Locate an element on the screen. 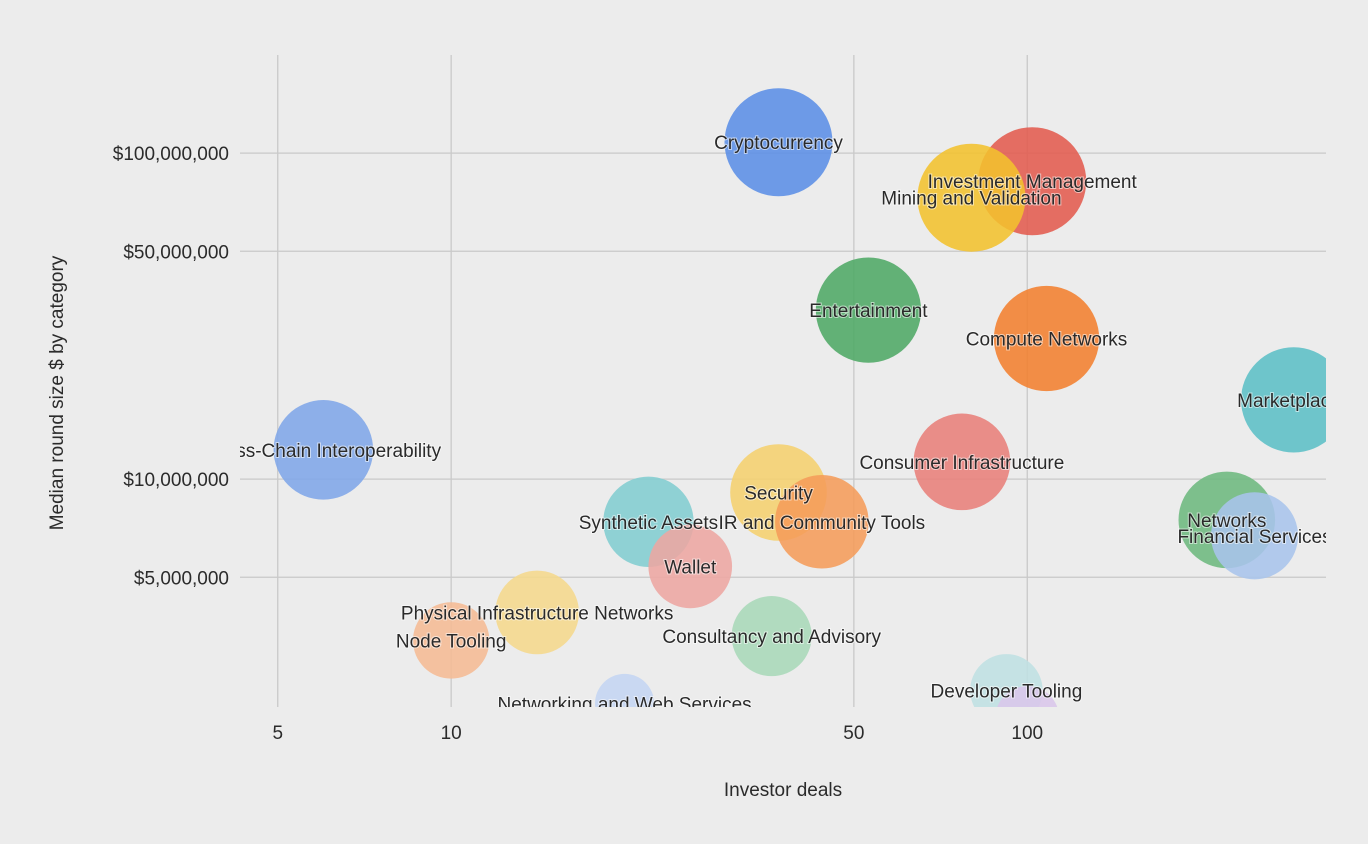 Image resolution: width=1368 pixels, height=844 pixels. bubble-label: Financial Services is located at coordinates (1254, 537).